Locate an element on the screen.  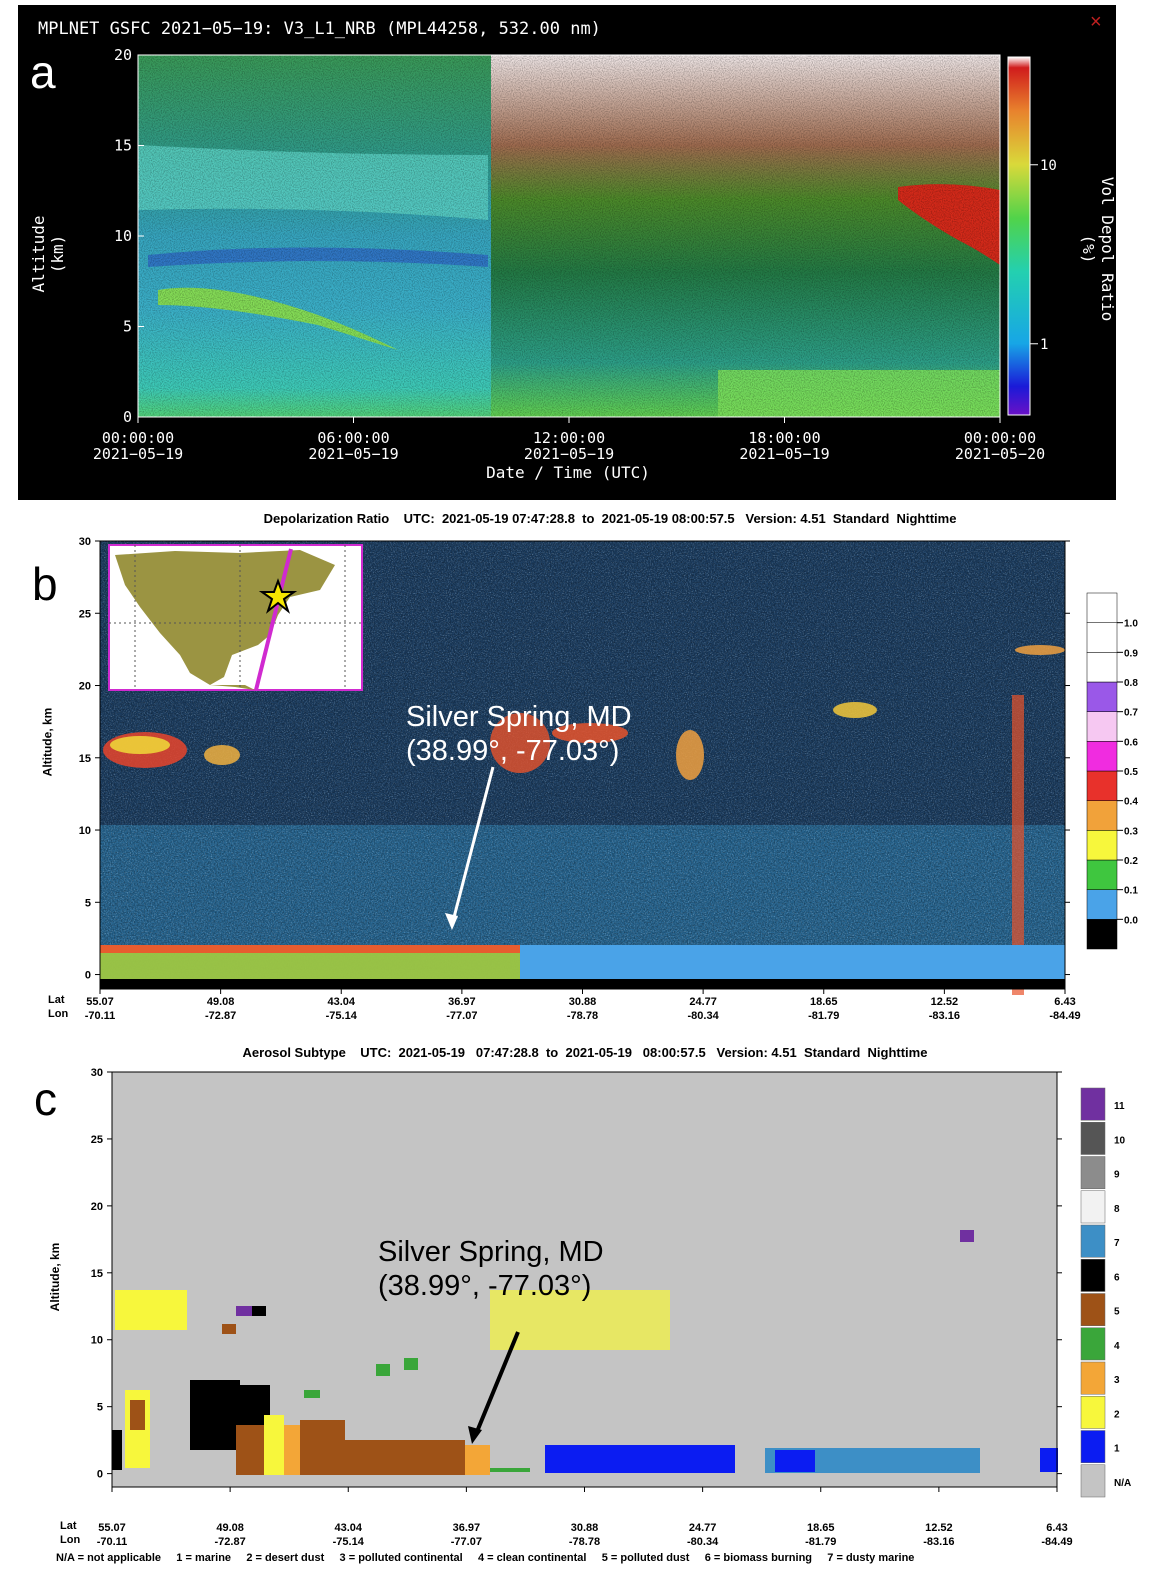
panel-b-convective-column is located at coordinates (1018, 845).